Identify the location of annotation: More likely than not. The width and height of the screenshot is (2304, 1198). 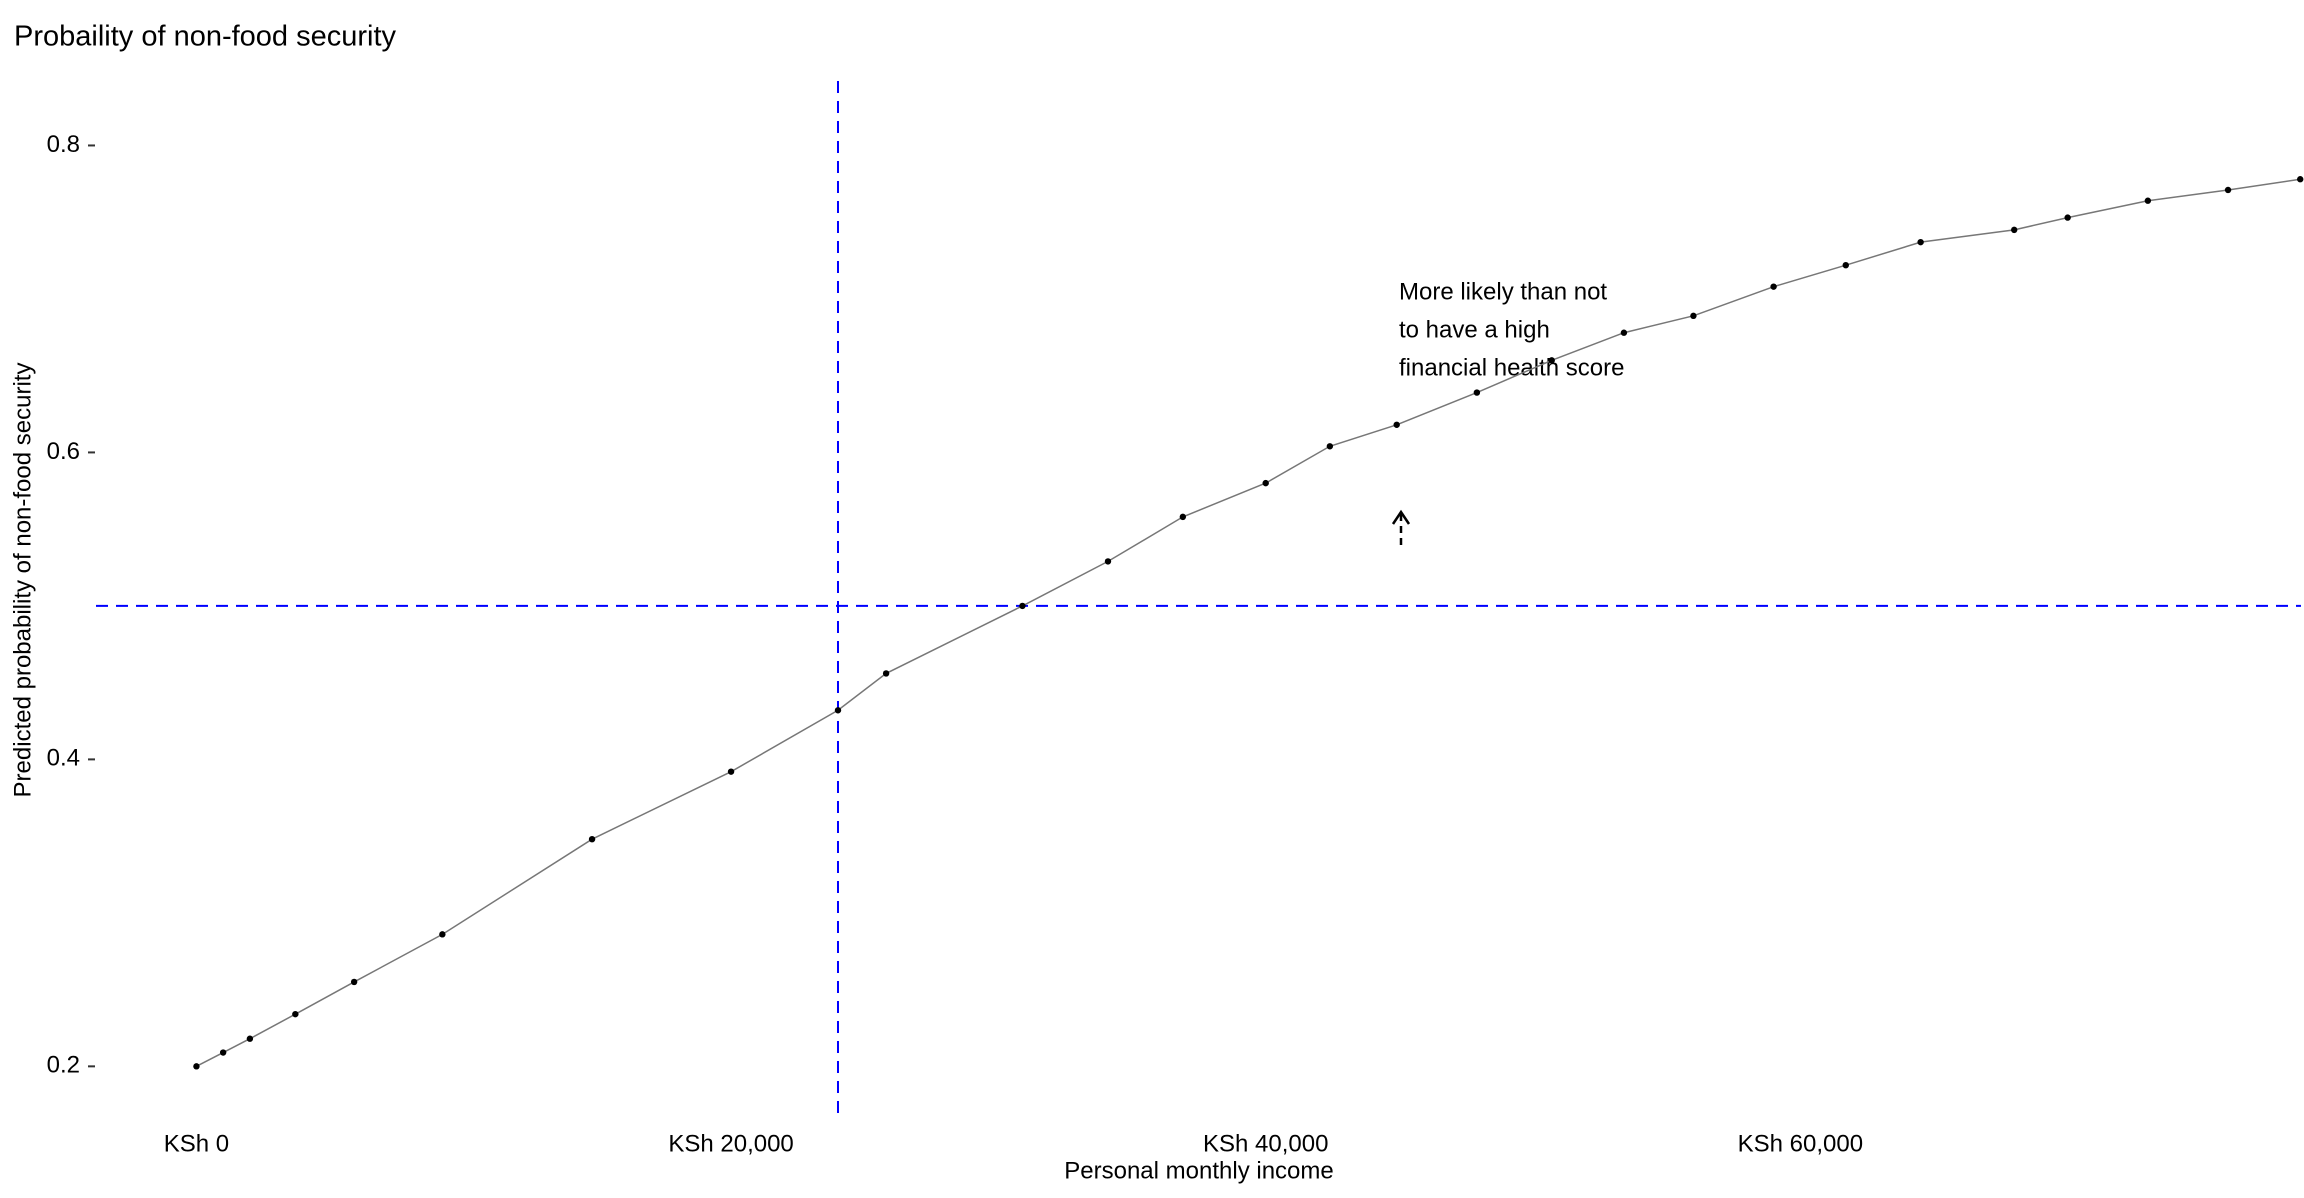
(1503, 291).